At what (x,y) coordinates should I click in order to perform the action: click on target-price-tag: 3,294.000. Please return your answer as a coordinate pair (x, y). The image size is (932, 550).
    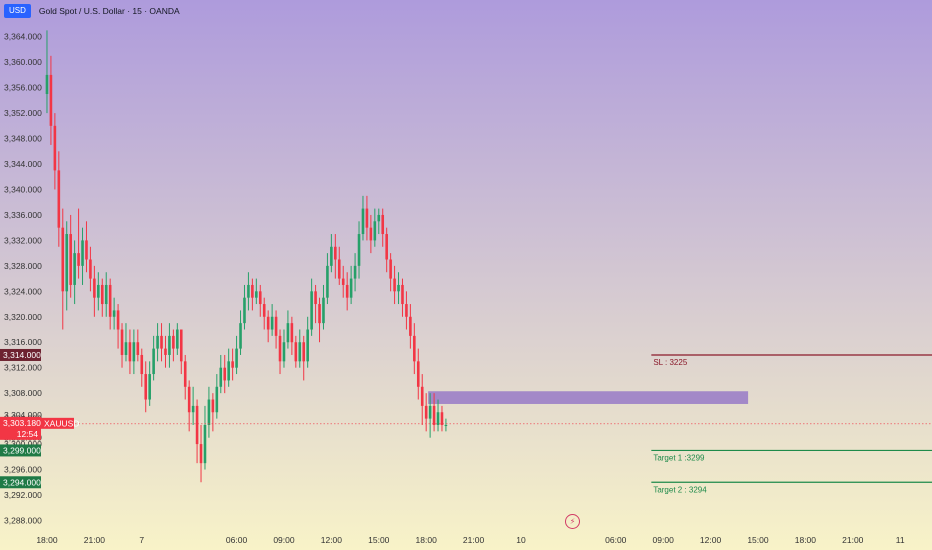
    Looking at the image, I should click on (20, 482).